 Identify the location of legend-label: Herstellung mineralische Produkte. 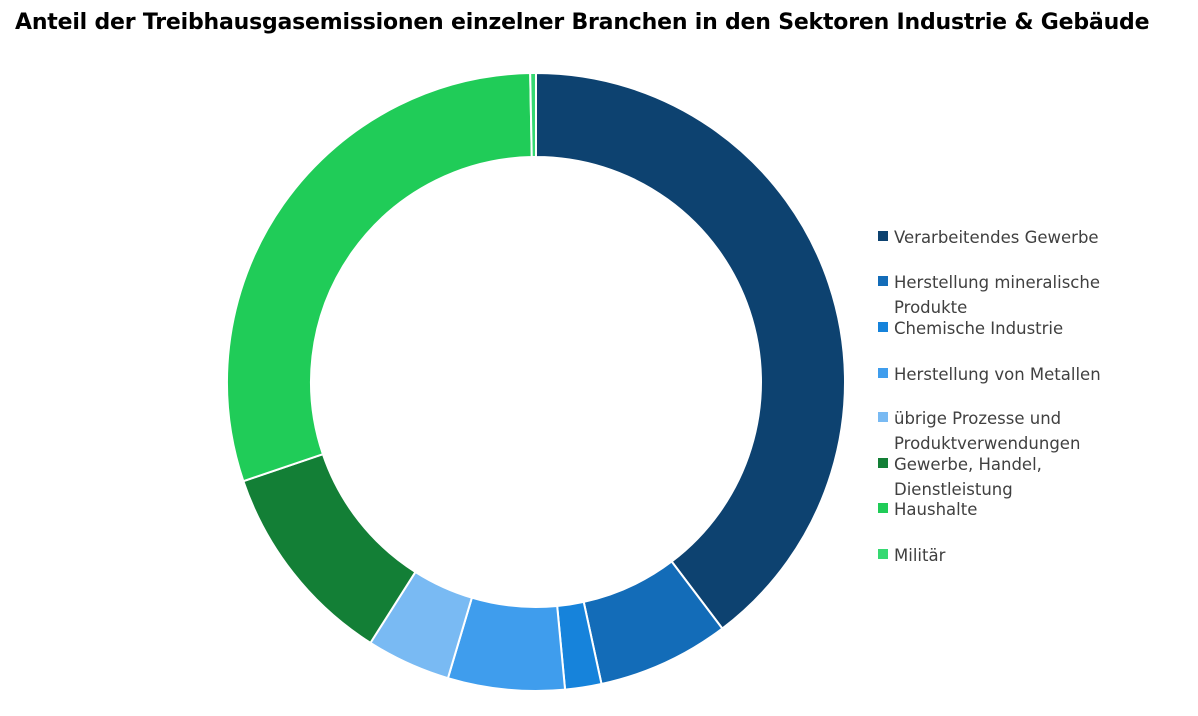
(997, 295).